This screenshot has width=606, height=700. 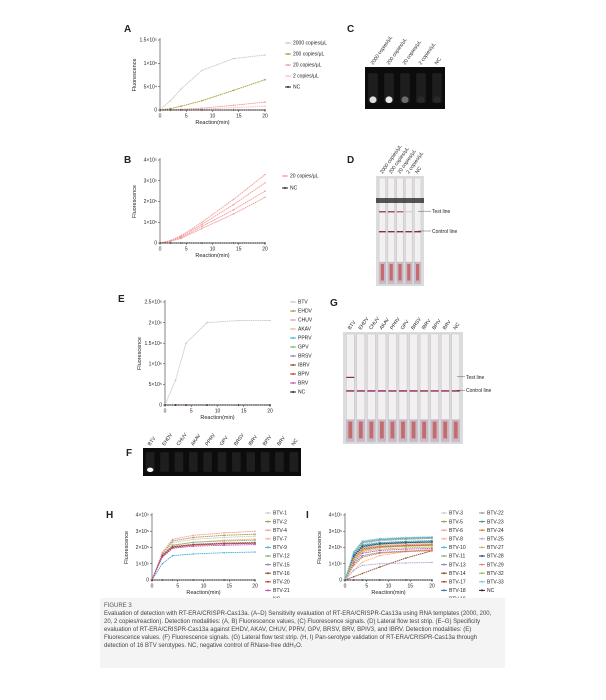 I want to click on gel-signal, so click(x=437, y=100).